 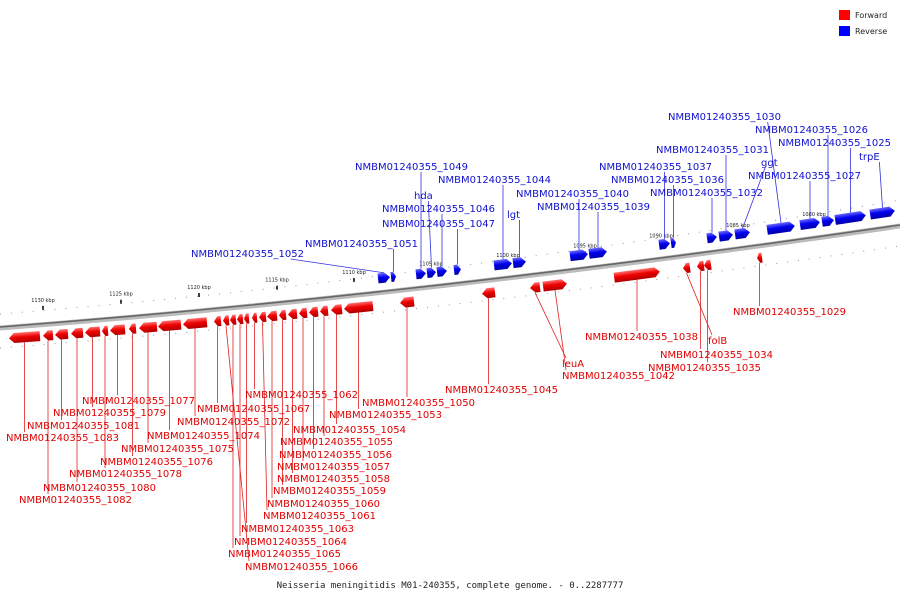 I want to click on forward-gene-label-nmbm01240355-1029: NMBM01240355_1029, so click(x=789, y=312).